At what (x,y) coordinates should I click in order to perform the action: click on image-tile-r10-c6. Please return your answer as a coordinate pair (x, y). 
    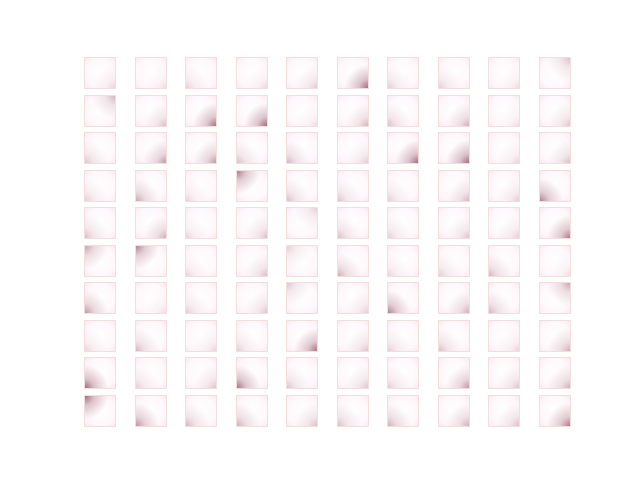
    Looking at the image, I should click on (352, 410).